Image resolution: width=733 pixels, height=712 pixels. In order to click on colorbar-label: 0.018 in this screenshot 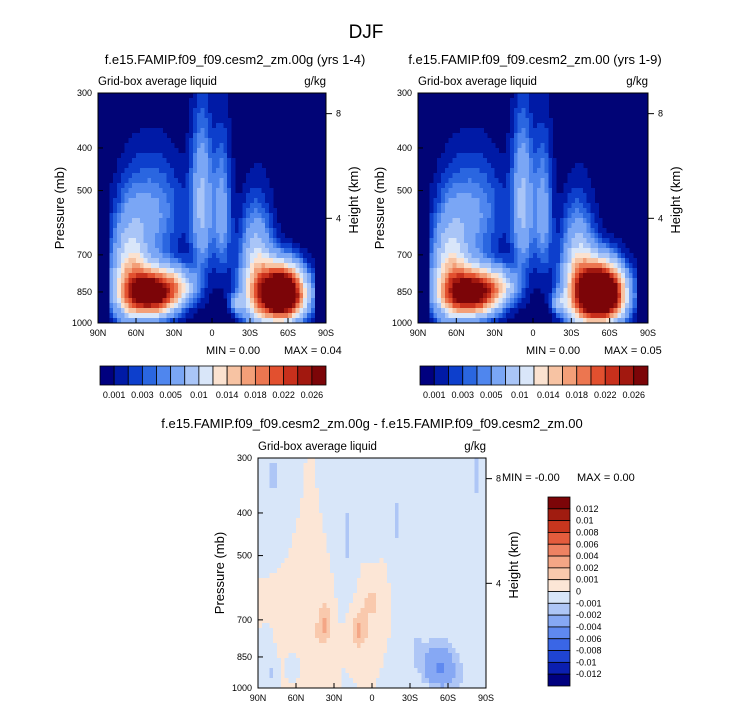, I will do `click(255, 395)`.